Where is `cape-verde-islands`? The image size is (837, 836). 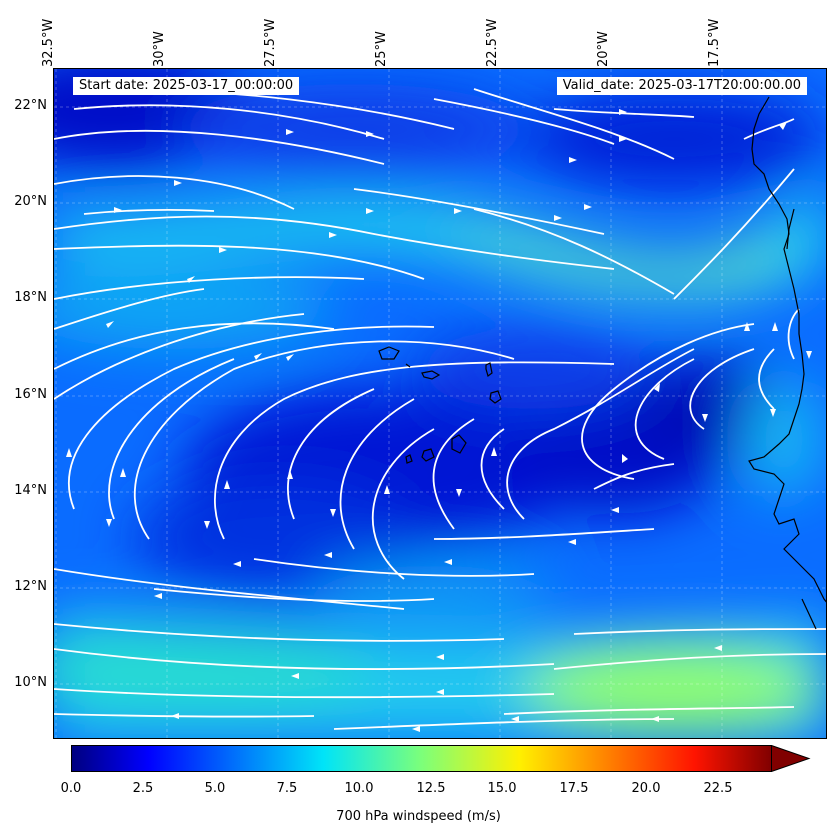 cape-verde-islands is located at coordinates (440, 405).